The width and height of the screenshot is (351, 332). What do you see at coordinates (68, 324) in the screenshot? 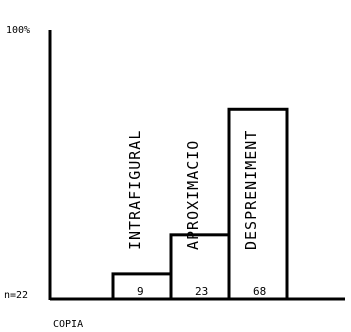
I see `x-axis-label: COPIA` at bounding box center [68, 324].